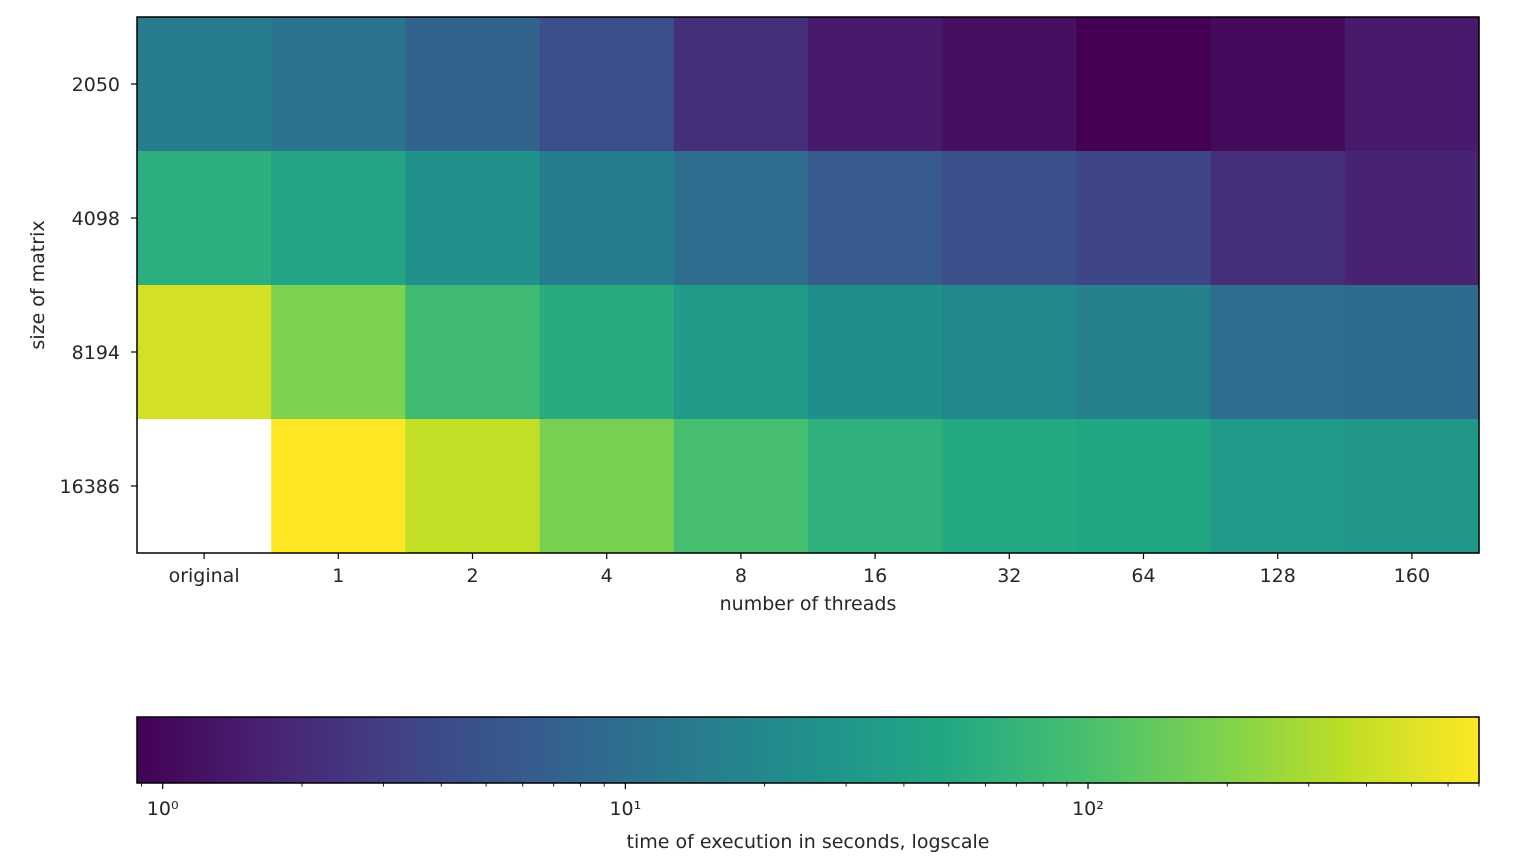  I want to click on x-tick-label: 1, so click(338, 576).